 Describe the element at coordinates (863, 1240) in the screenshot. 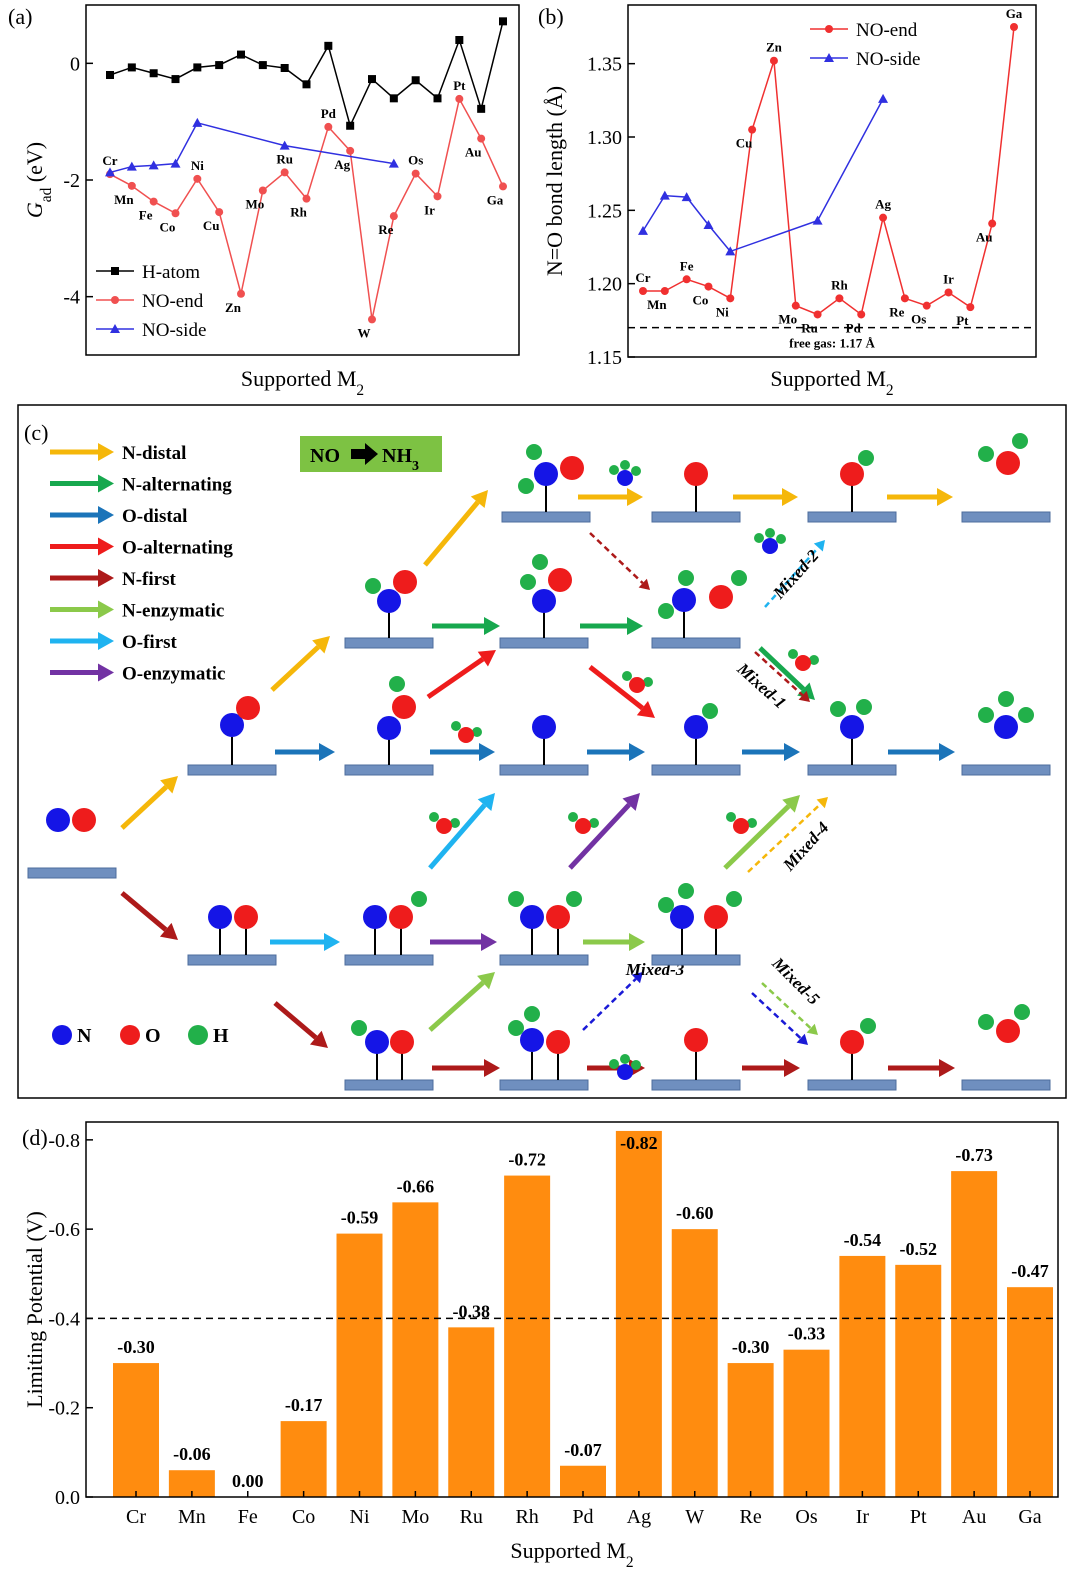

I see `value-label: -0.54` at that location.